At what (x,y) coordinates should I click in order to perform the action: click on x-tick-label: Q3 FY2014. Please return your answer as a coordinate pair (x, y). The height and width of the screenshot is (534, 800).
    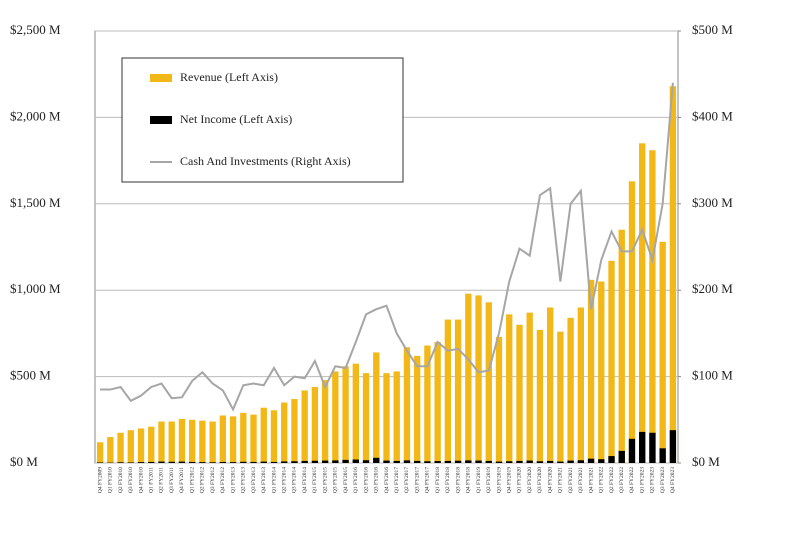
    Looking at the image, I should click on (295, 480).